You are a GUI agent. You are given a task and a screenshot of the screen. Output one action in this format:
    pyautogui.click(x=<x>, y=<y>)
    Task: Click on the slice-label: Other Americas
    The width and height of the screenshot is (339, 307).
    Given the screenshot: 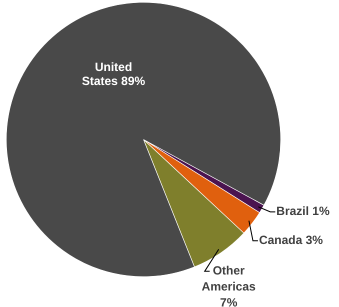 What is the action you would take?
    pyautogui.click(x=229, y=279)
    